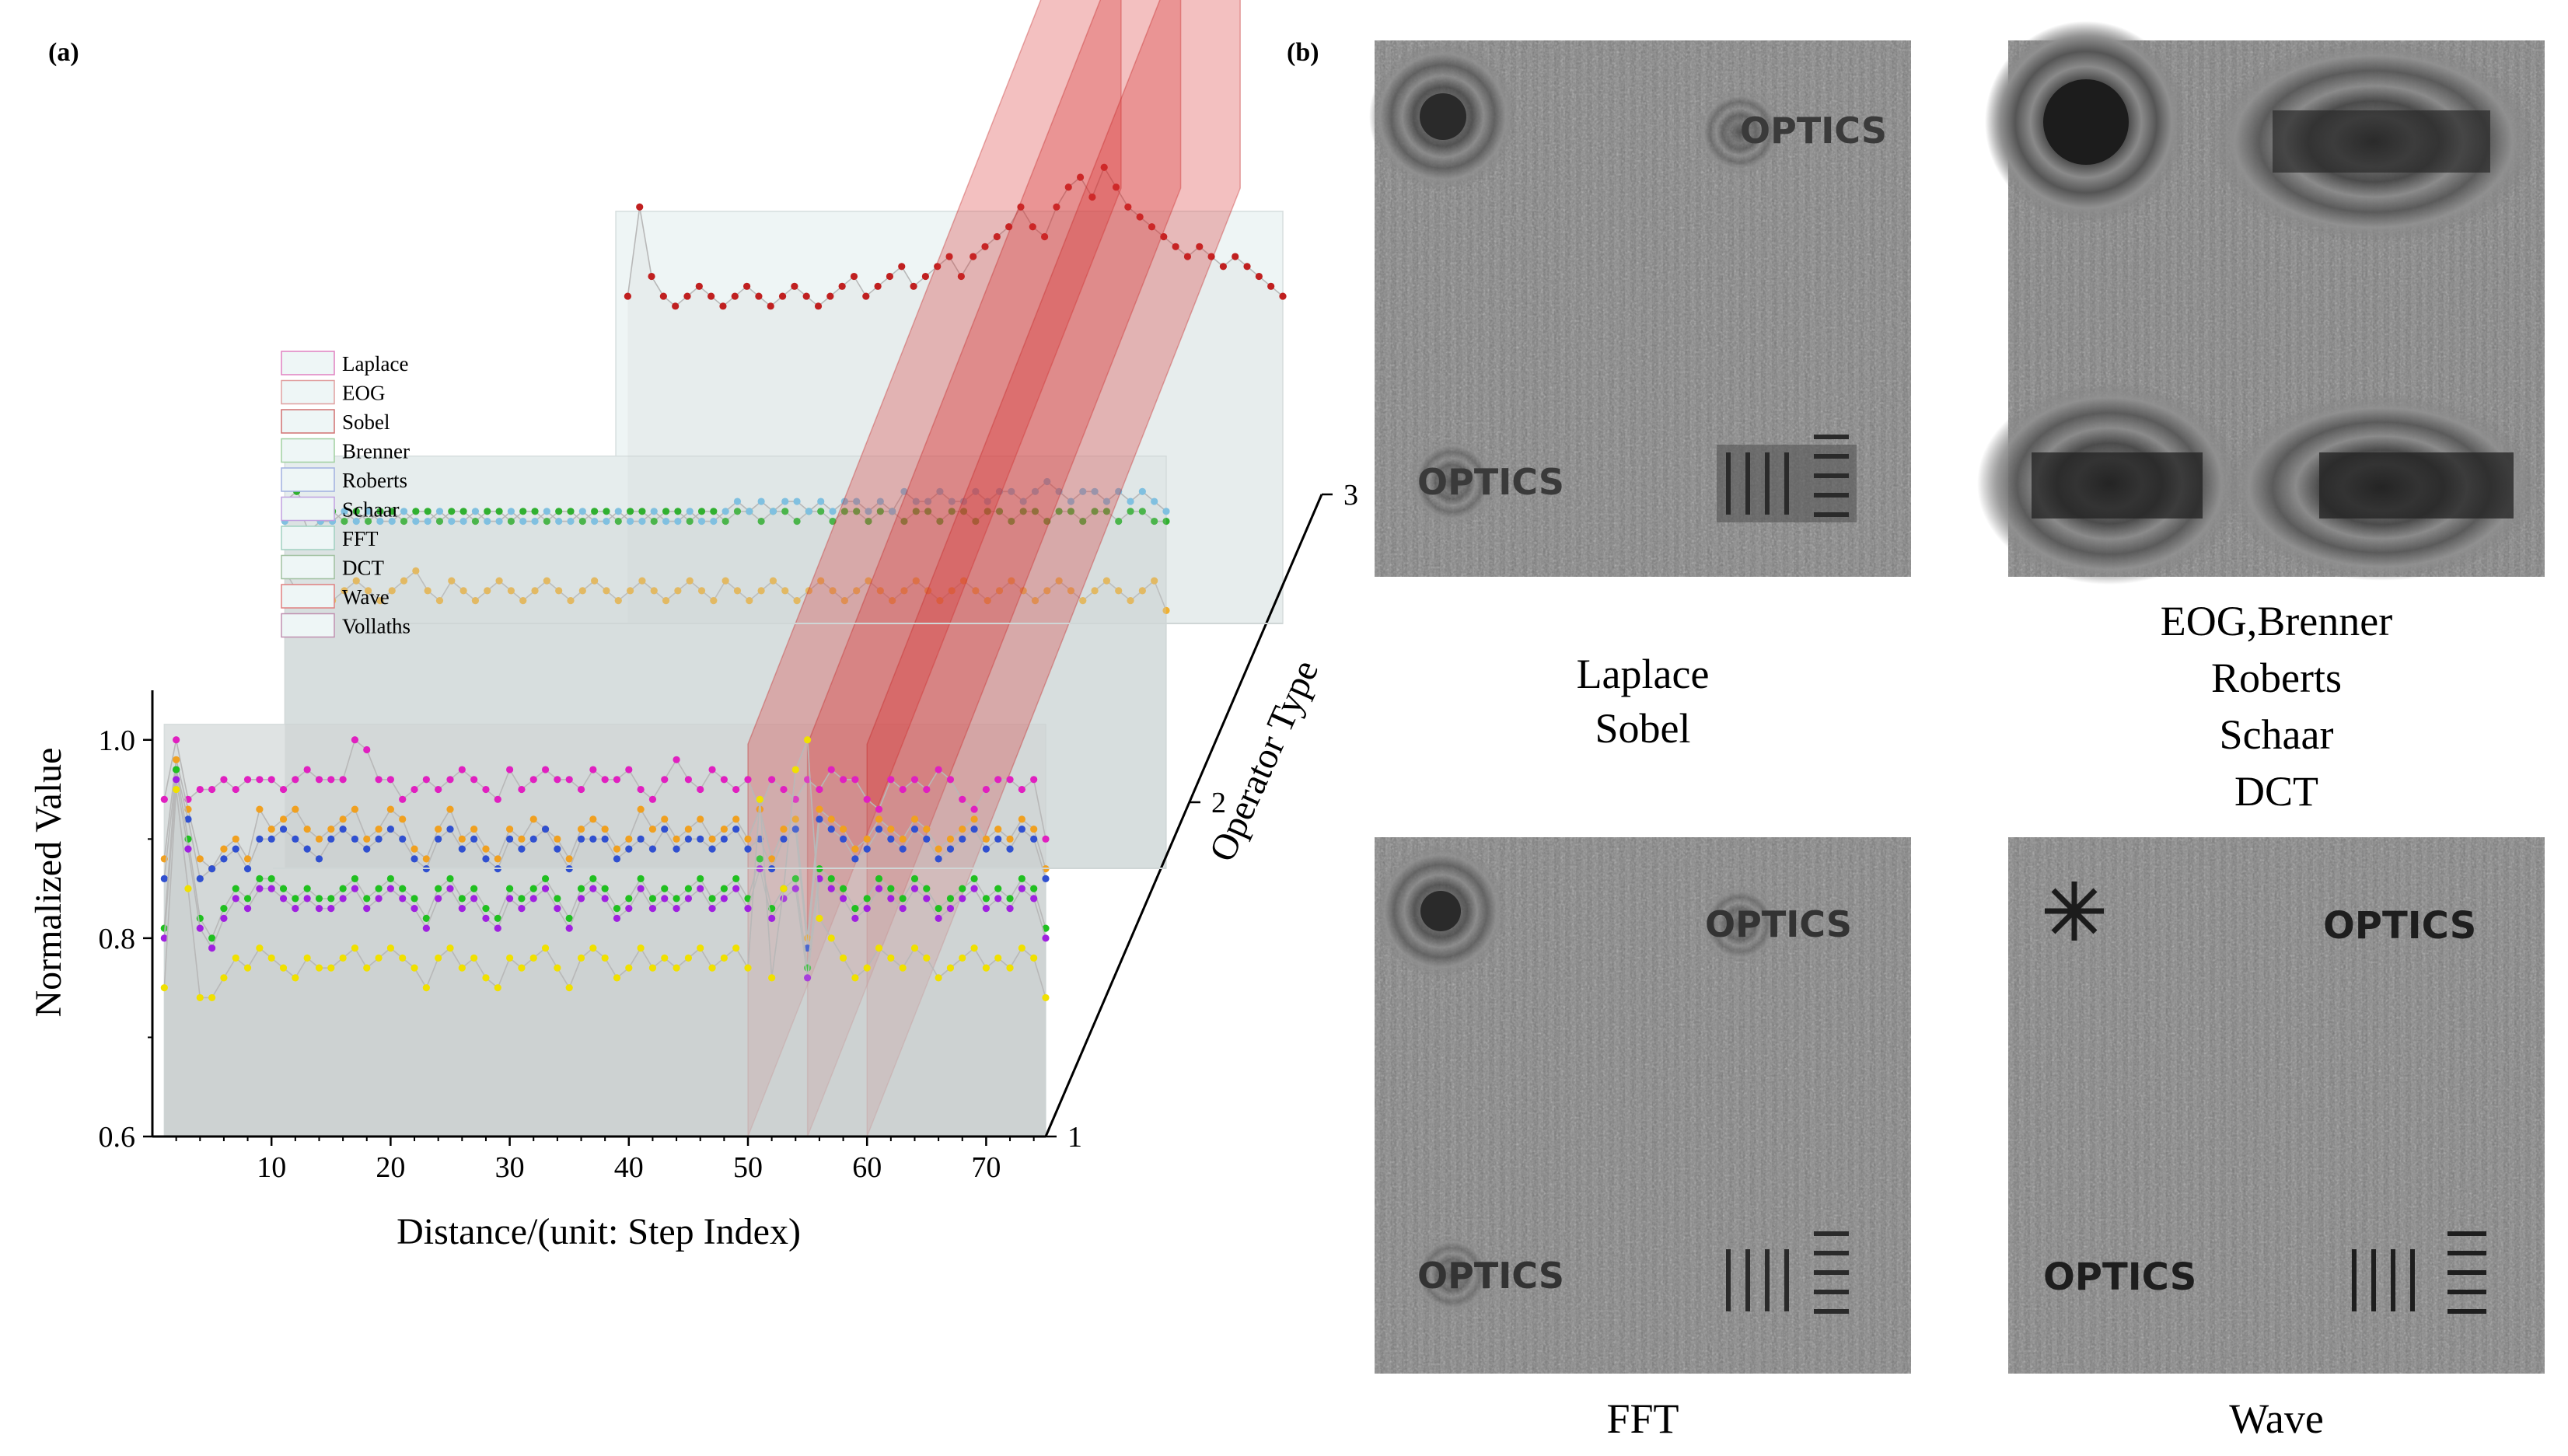 This screenshot has height=1456, width=2568. What do you see at coordinates (599, 1231) in the screenshot?
I see `x-axis-label: Distance/(unit: Step Index)` at bounding box center [599, 1231].